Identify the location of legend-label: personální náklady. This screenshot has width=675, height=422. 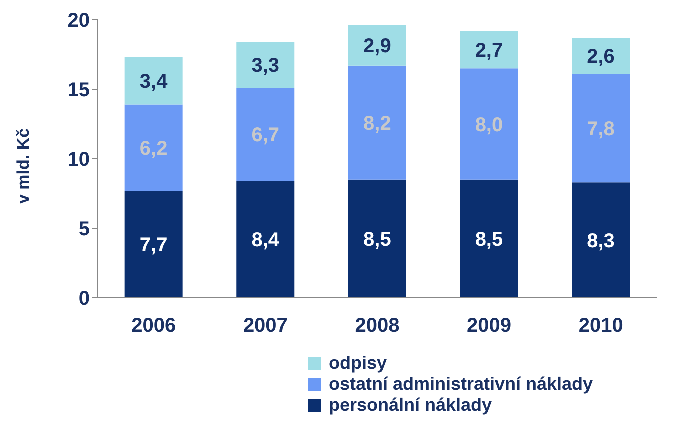
(410, 405).